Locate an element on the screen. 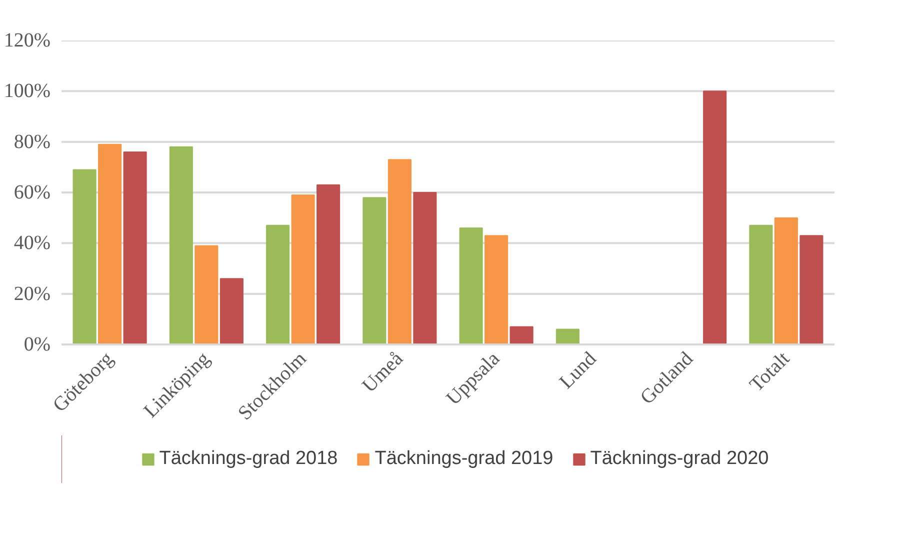 Image resolution: width=901 pixels, height=549 pixels. y-tick-label: 0% is located at coordinates (37, 345).